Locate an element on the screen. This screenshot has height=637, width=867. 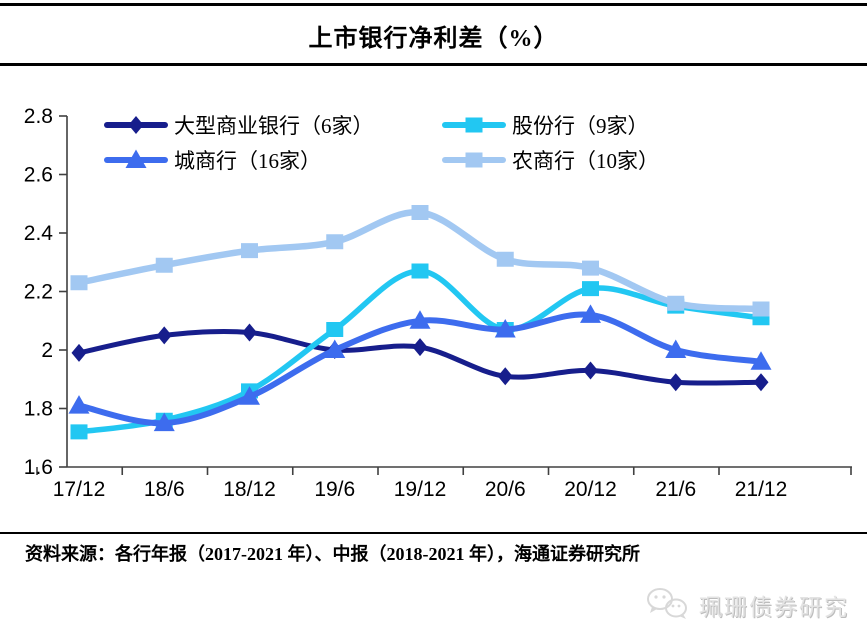
y-tick-label: 2 is located at coordinates (47, 350).